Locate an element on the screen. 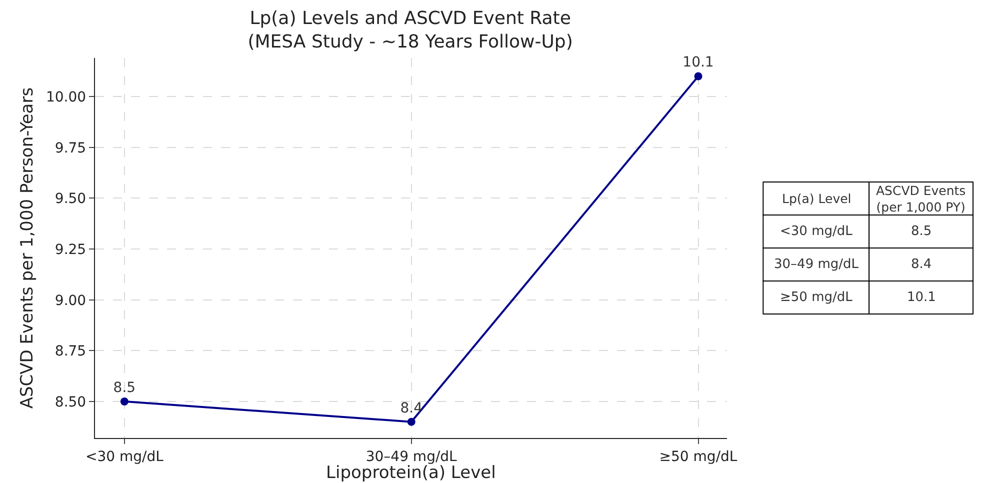 The width and height of the screenshot is (984, 483). category-label: <30 mg/dL is located at coordinates (817, 231).